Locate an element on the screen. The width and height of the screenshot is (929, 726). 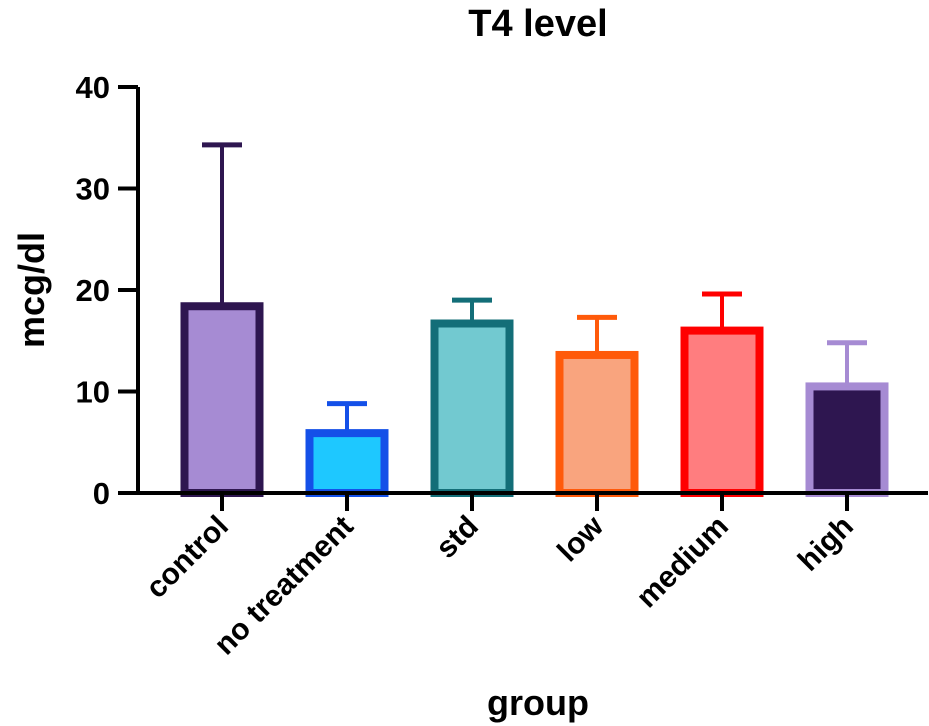
x-tick-label: high is located at coordinates (826, 544).